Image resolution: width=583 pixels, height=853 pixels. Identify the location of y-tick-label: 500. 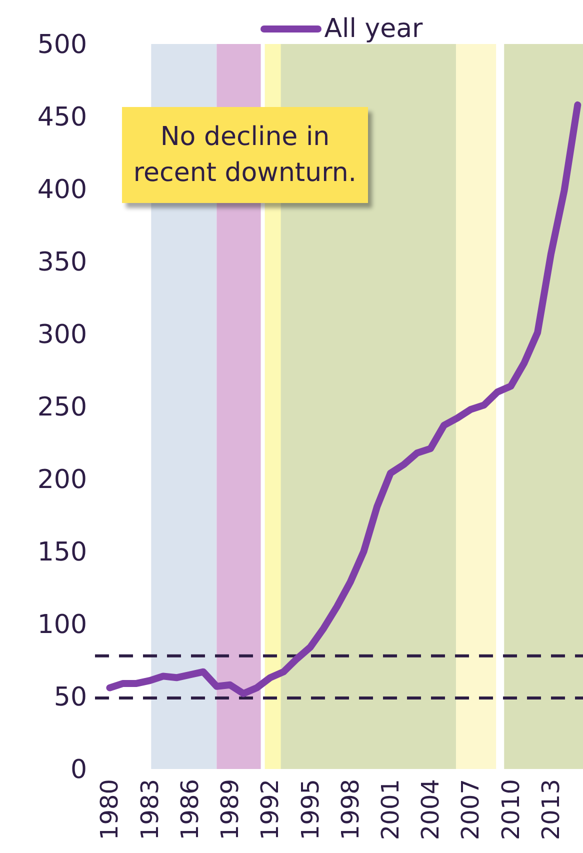
(62, 45).